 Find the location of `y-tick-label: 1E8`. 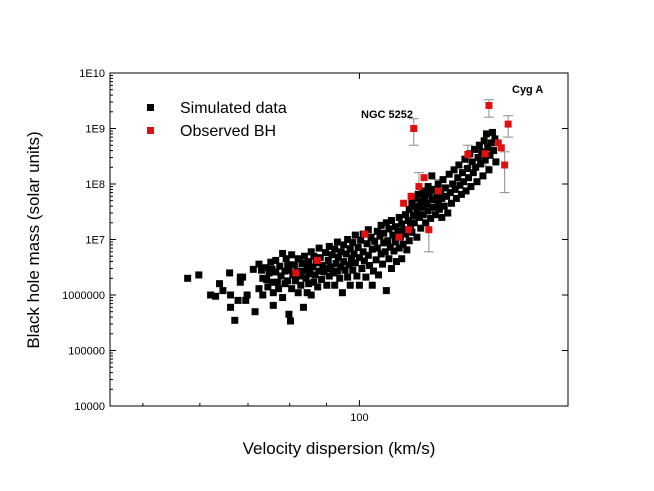

y-tick-label: 1E8 is located at coordinates (95, 185).